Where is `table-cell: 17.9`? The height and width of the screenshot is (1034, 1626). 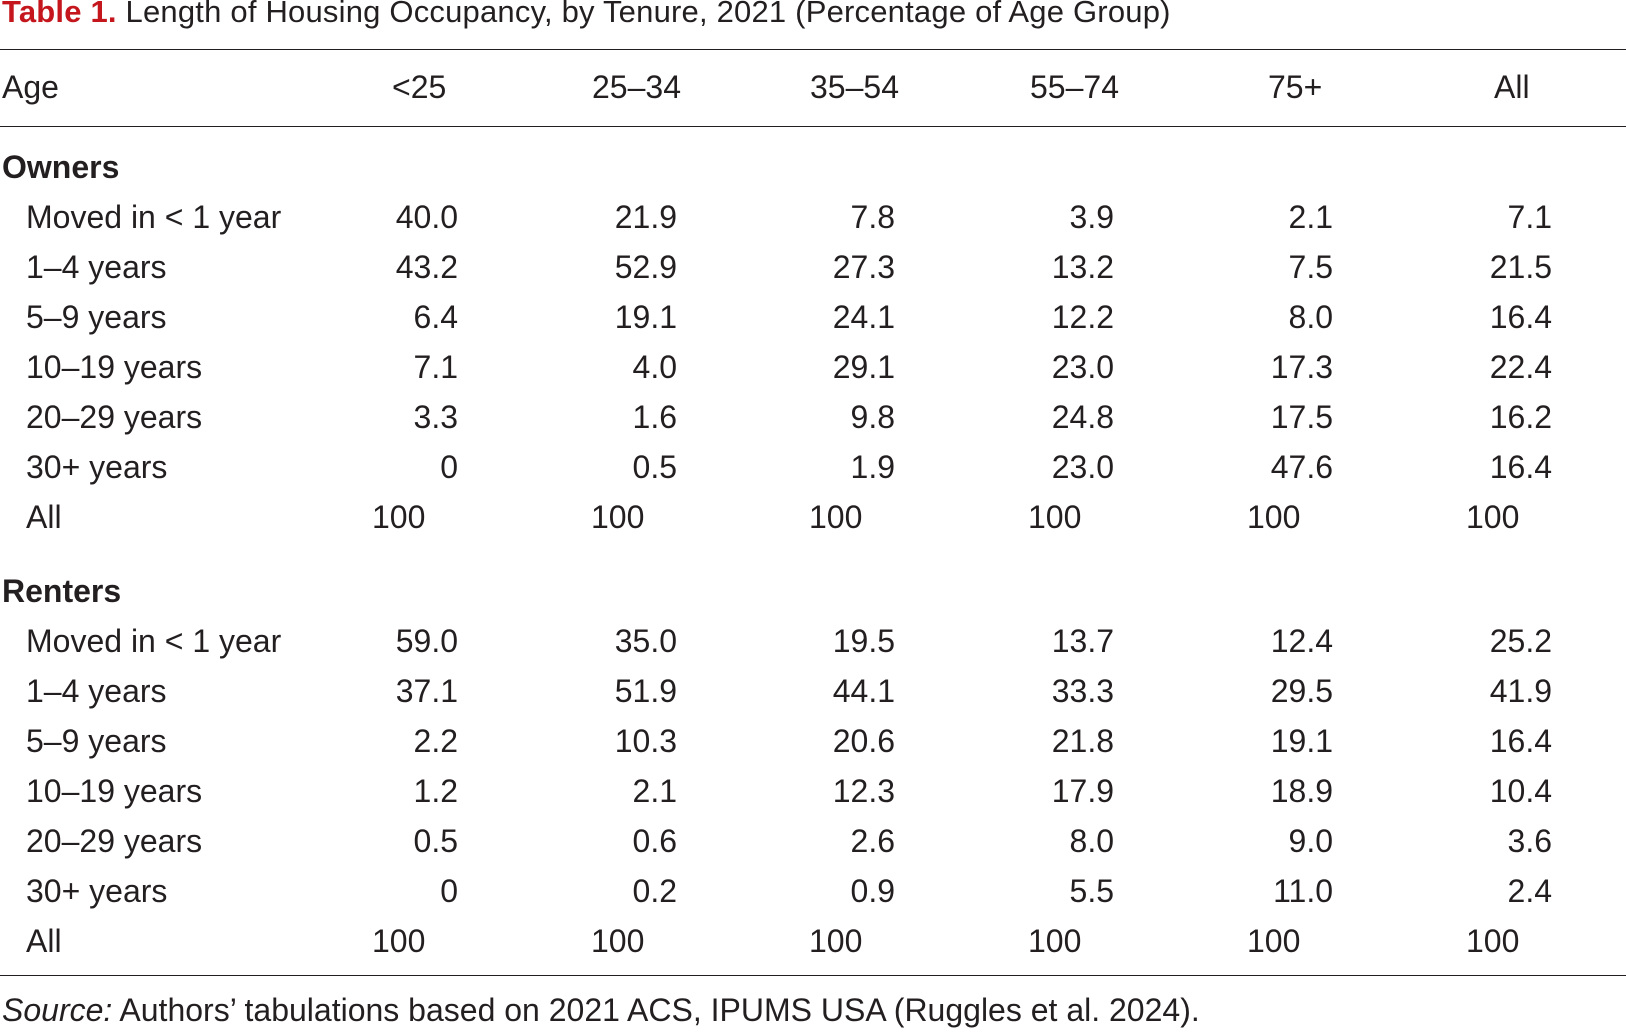
table-cell: 17.9 is located at coordinates (1082, 791).